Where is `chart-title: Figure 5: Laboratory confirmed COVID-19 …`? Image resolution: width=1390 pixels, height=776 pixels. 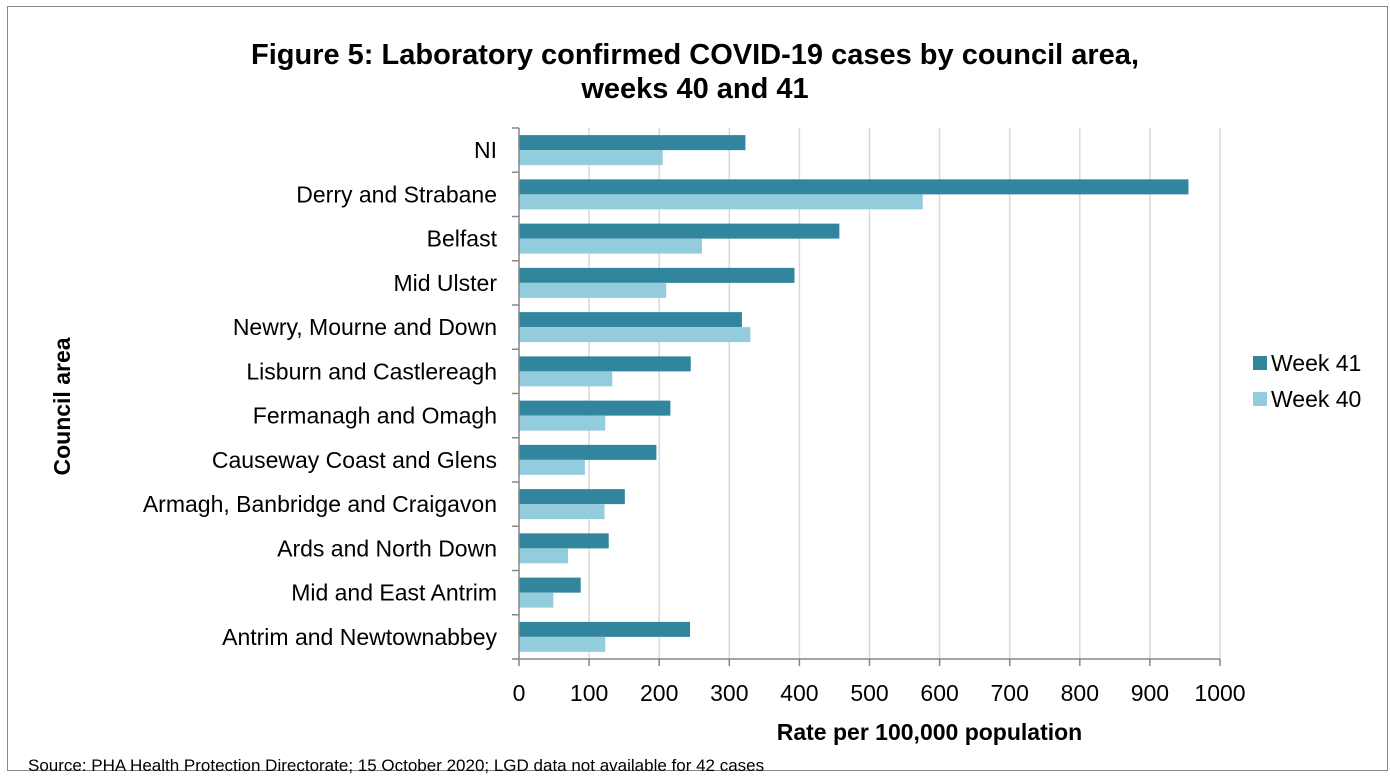
chart-title: Figure 5: Laboratory confirmed COVID-19 … is located at coordinates (695, 72).